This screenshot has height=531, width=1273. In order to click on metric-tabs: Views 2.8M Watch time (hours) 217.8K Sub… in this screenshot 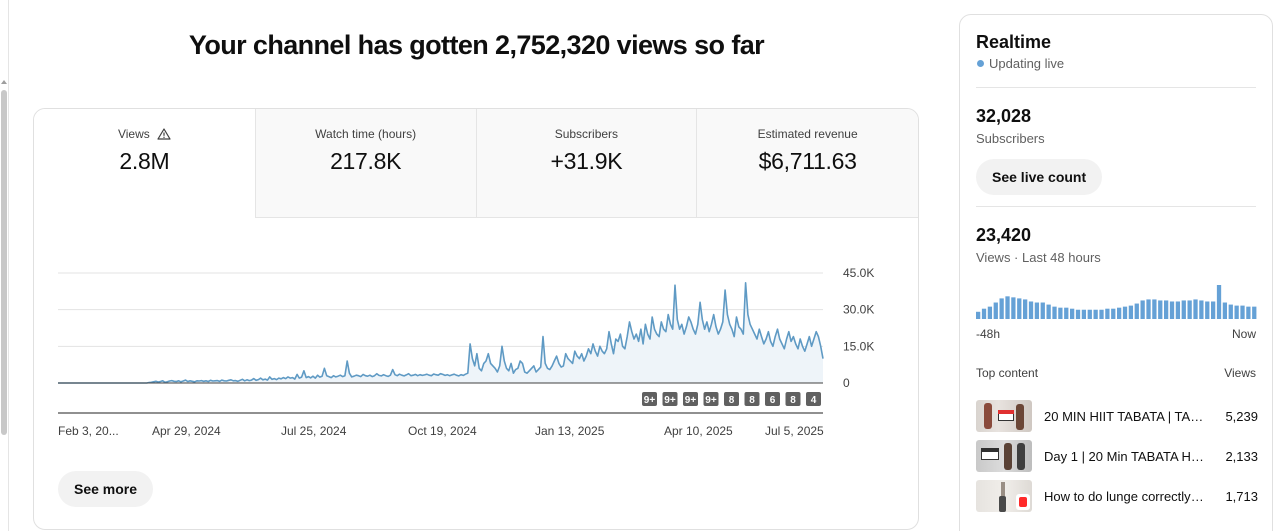, I will do `click(476, 163)`.